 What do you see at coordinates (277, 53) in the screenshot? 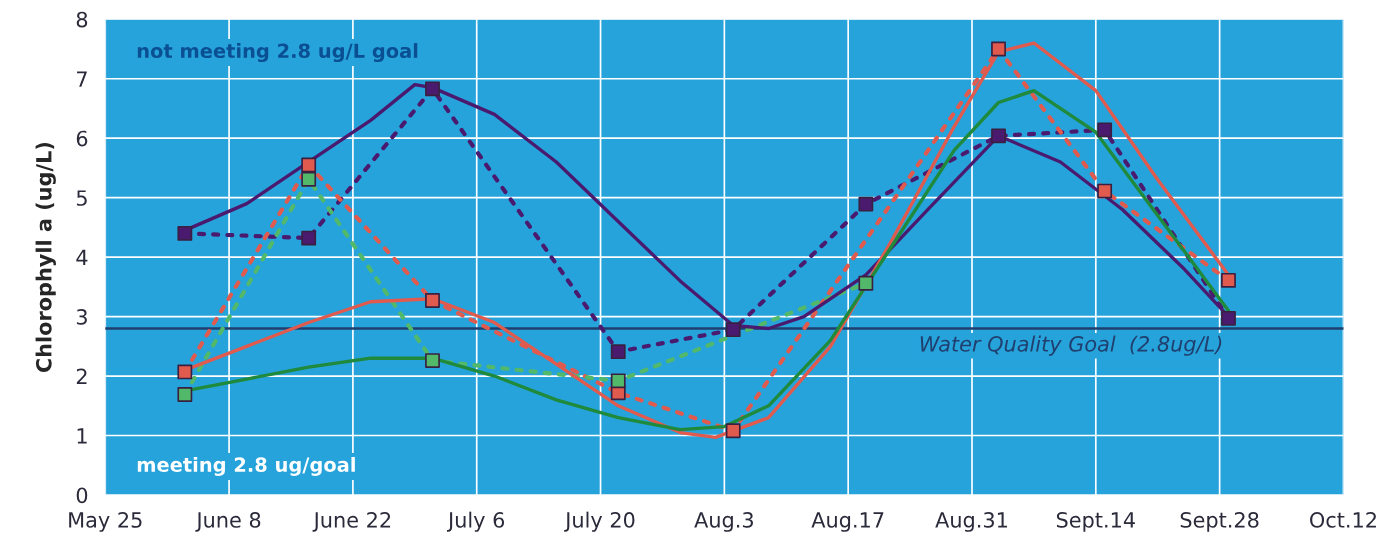
I see `annotation: not meeting 2.8 ug/L goal` at bounding box center [277, 53].